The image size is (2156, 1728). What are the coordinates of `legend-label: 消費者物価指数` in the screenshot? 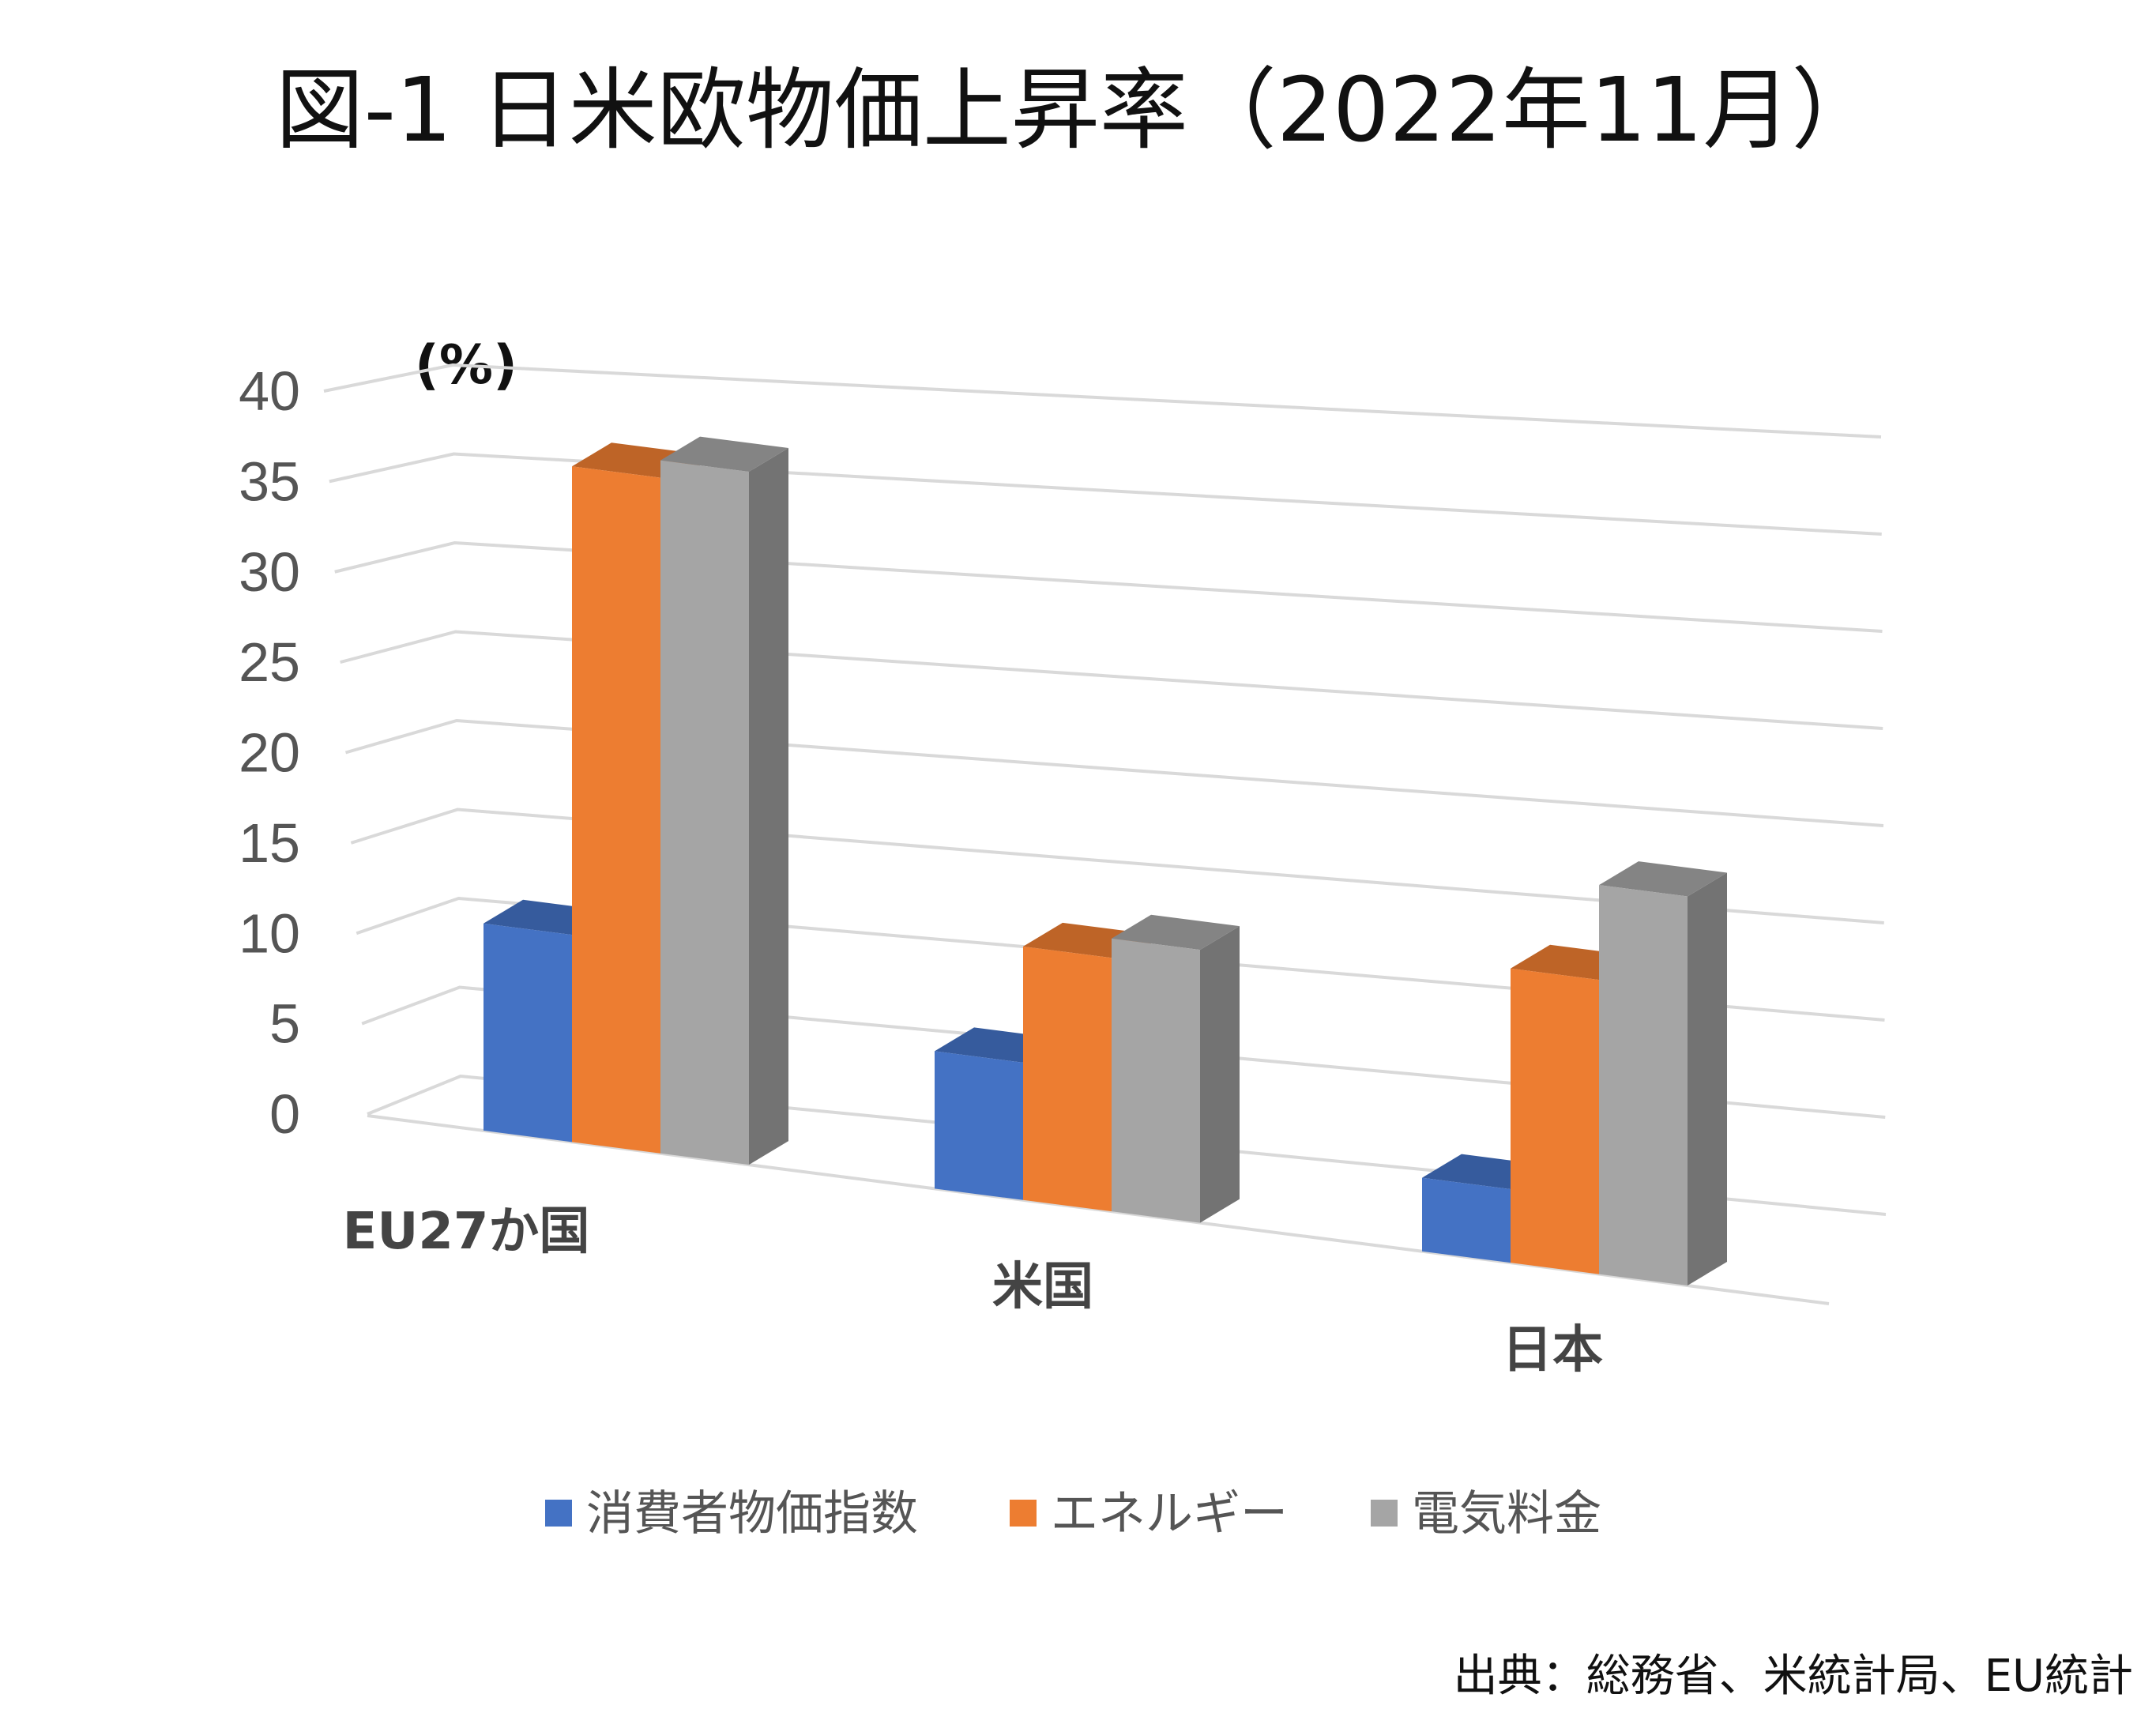 It's located at (752, 1514).